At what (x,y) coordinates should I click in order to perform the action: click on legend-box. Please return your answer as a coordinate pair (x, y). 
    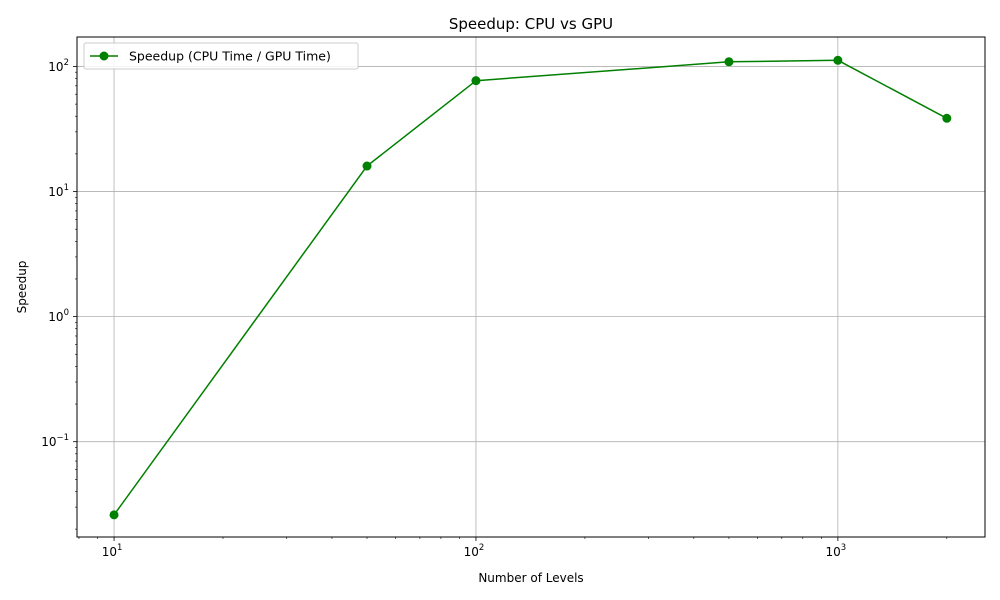
    Looking at the image, I should click on (221, 56).